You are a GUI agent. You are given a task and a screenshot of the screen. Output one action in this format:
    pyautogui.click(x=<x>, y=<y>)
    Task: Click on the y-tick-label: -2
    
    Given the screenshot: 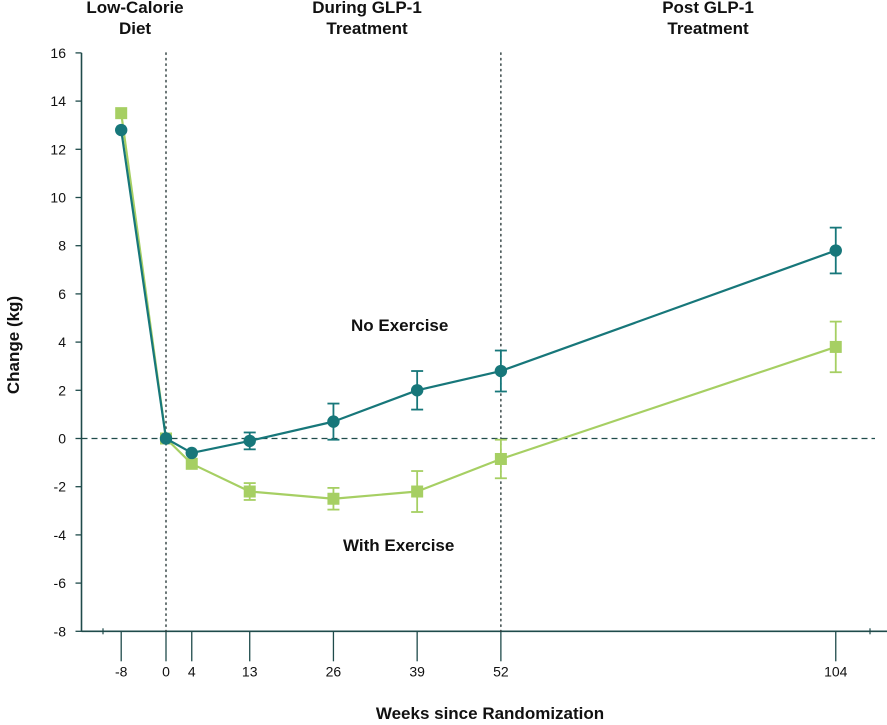 What is the action you would take?
    pyautogui.click(x=60, y=487)
    